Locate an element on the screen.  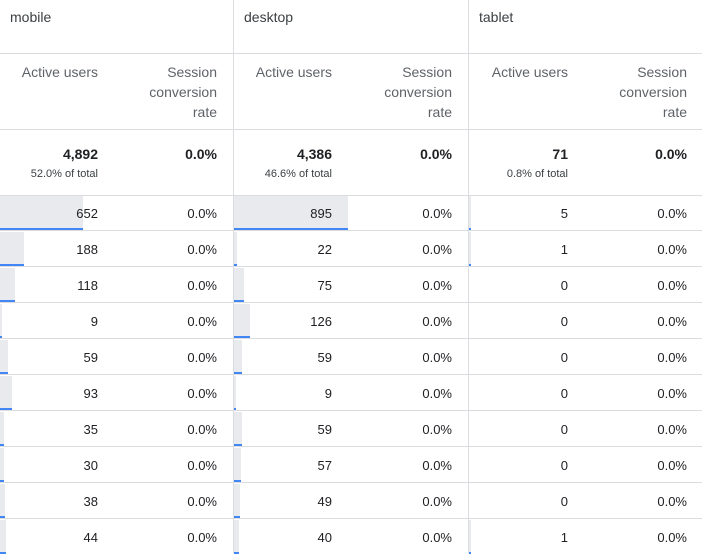
total-percentage: 0.8% of total is located at coordinates (537, 174).